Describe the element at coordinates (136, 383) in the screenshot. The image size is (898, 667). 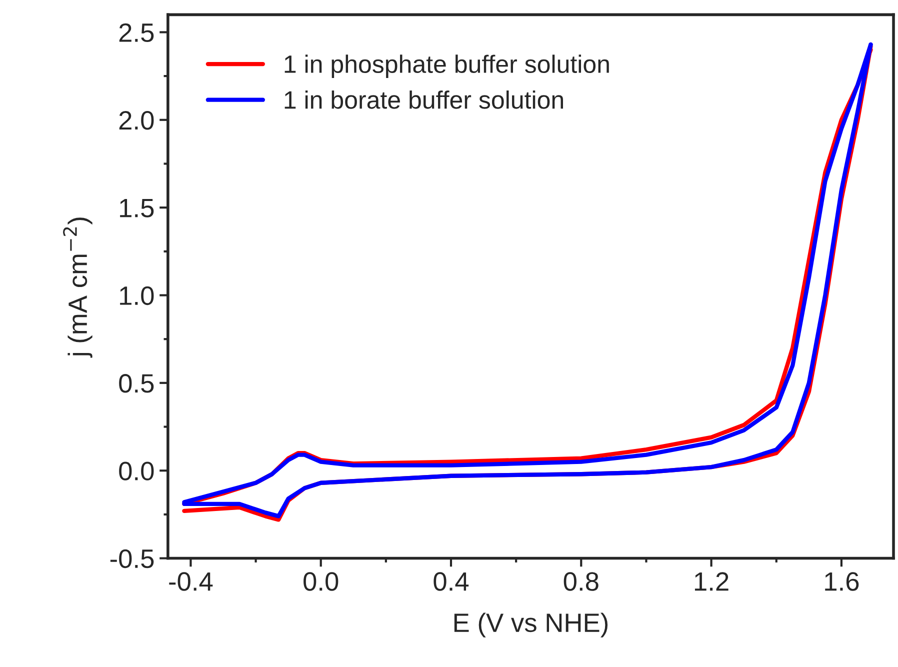
I see `y-tick-label: 0.5` at that location.